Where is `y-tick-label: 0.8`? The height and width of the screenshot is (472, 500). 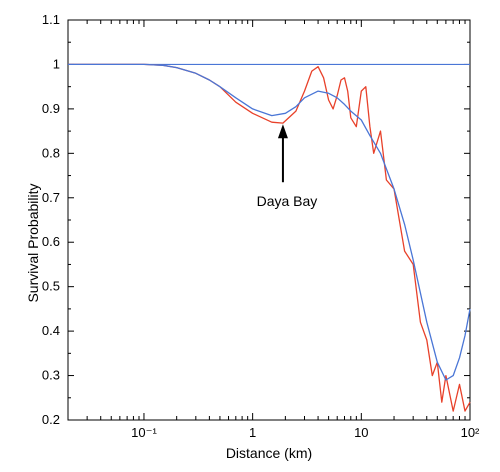
y-tick-label: 0.8 is located at coordinates (51, 152).